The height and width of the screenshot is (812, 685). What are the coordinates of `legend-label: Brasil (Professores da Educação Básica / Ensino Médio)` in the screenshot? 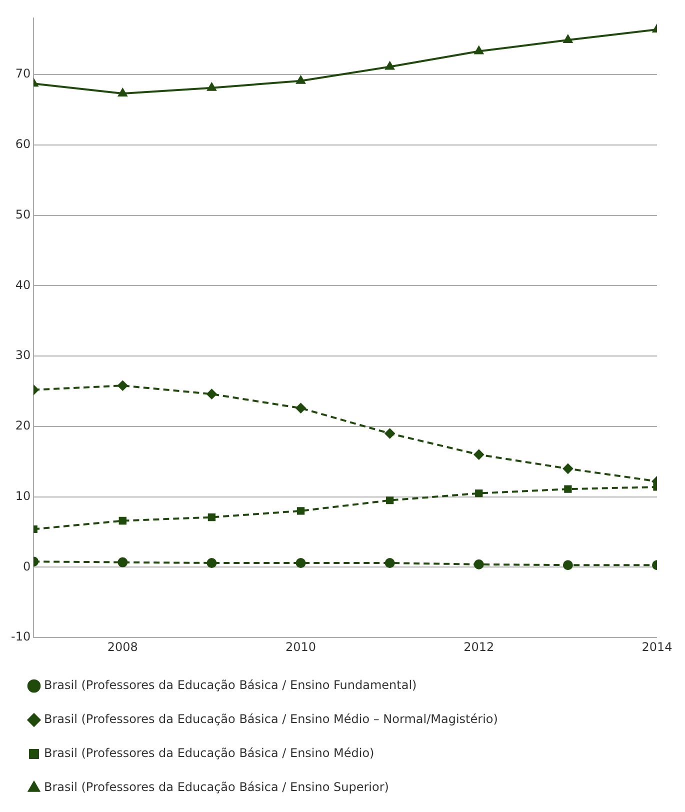 It's located at (209, 753).